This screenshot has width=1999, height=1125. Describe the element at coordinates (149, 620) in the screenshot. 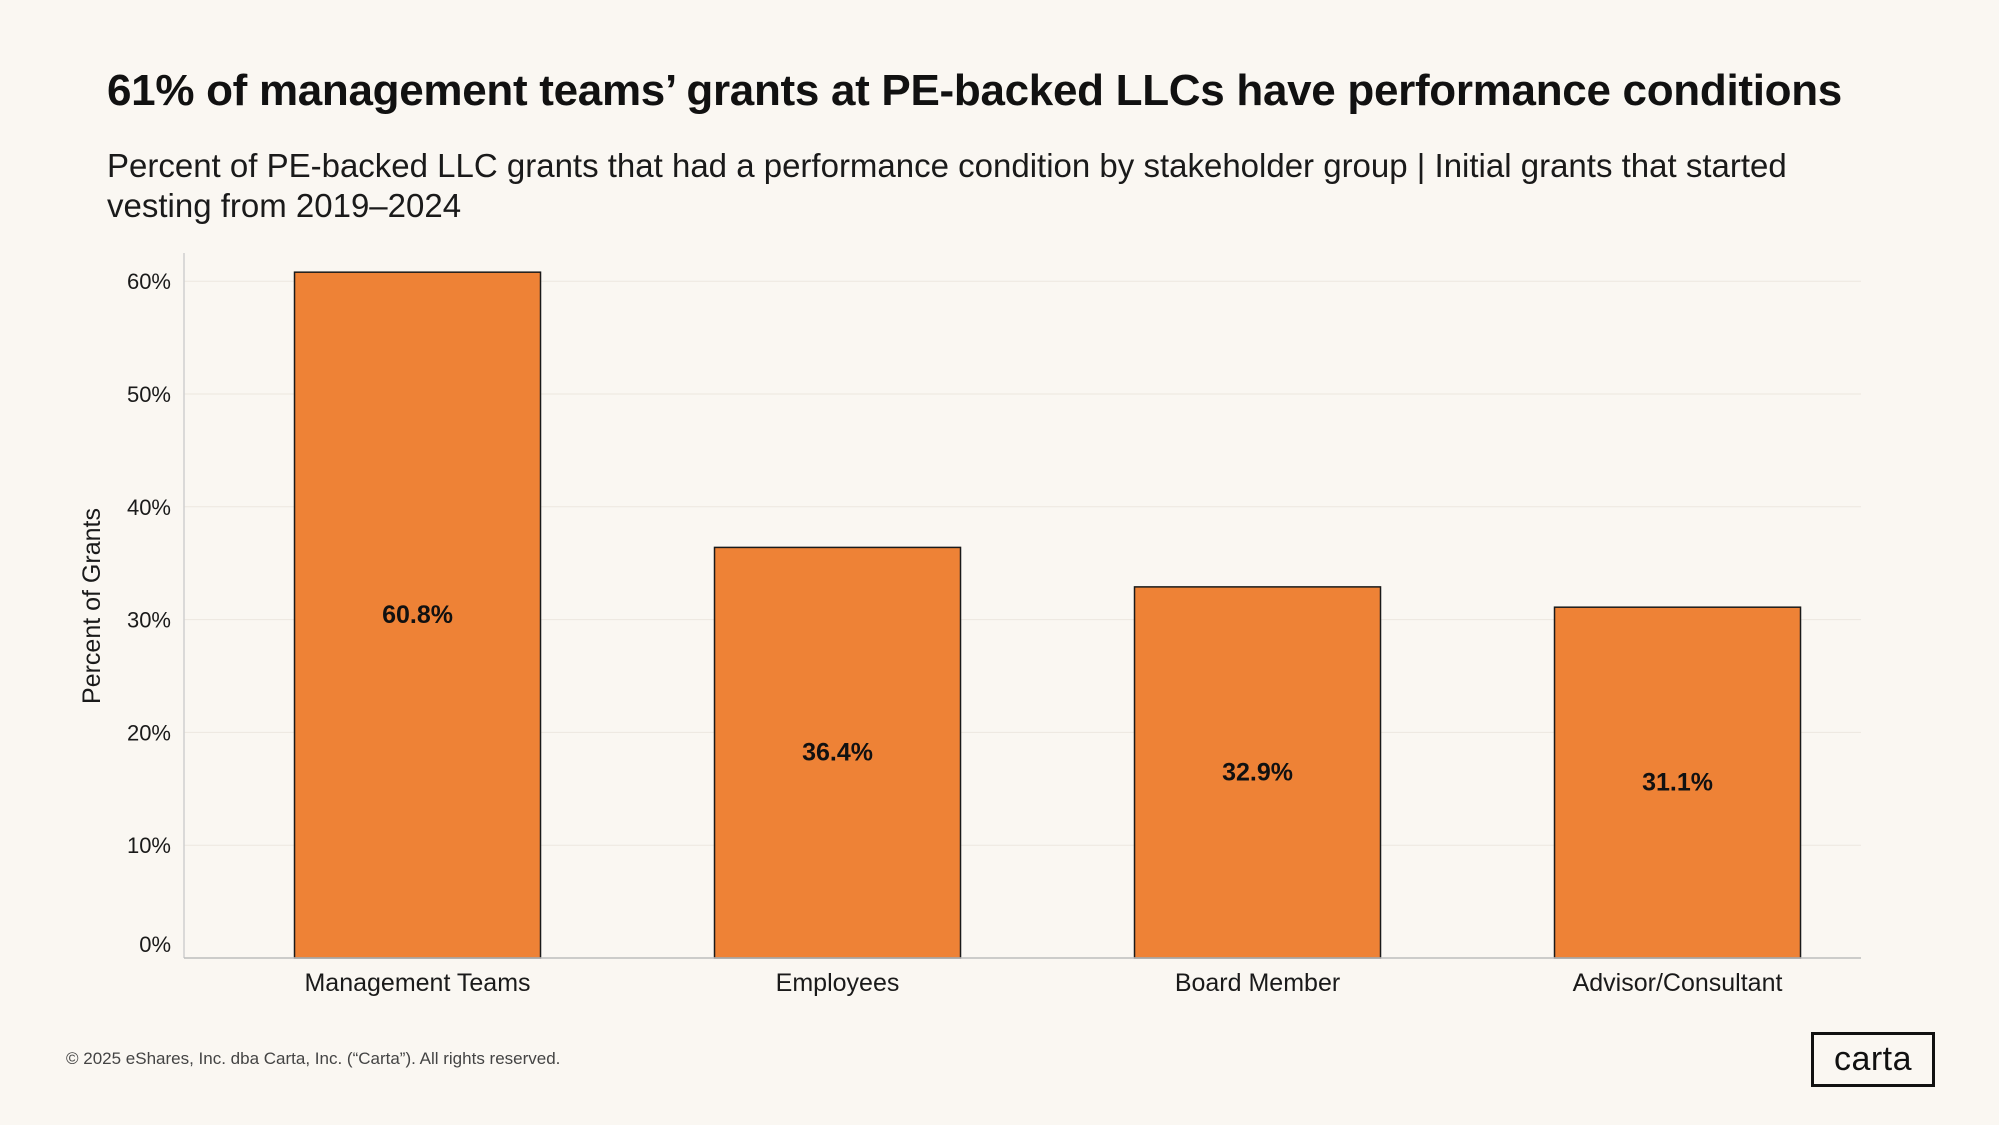

I see `y-tick-label: 30%` at that location.